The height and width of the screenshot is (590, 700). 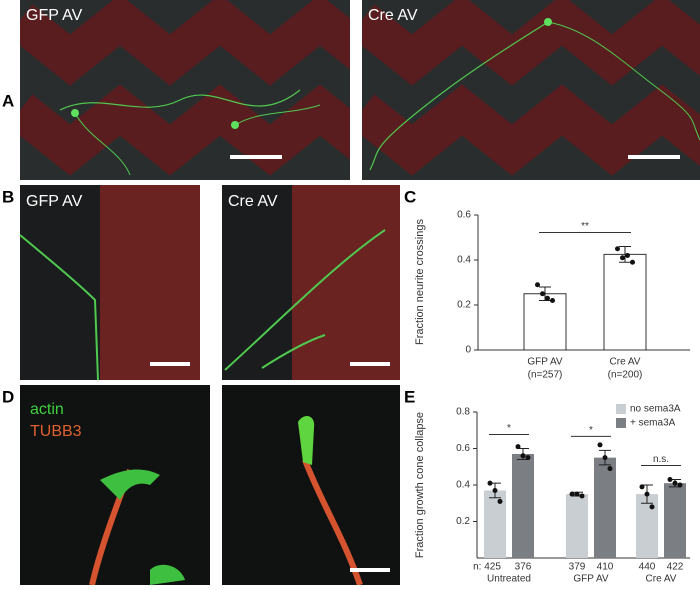 What do you see at coordinates (410, 196) in the screenshot?
I see `panel-label: C` at bounding box center [410, 196].